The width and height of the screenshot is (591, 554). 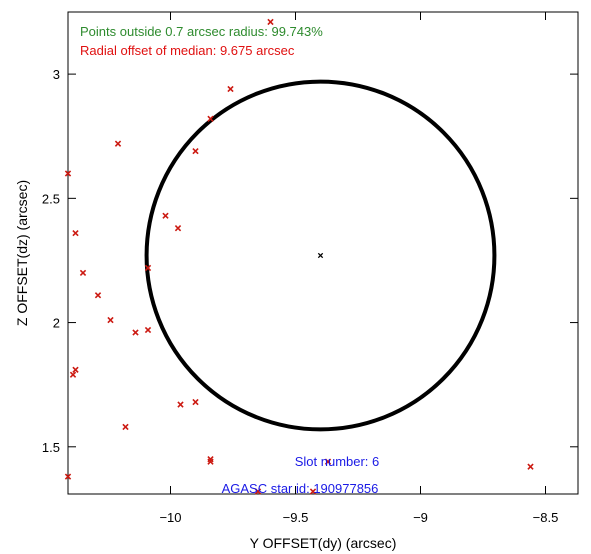 What do you see at coordinates (56, 74) in the screenshot?
I see `y-tick-label: 3` at bounding box center [56, 74].